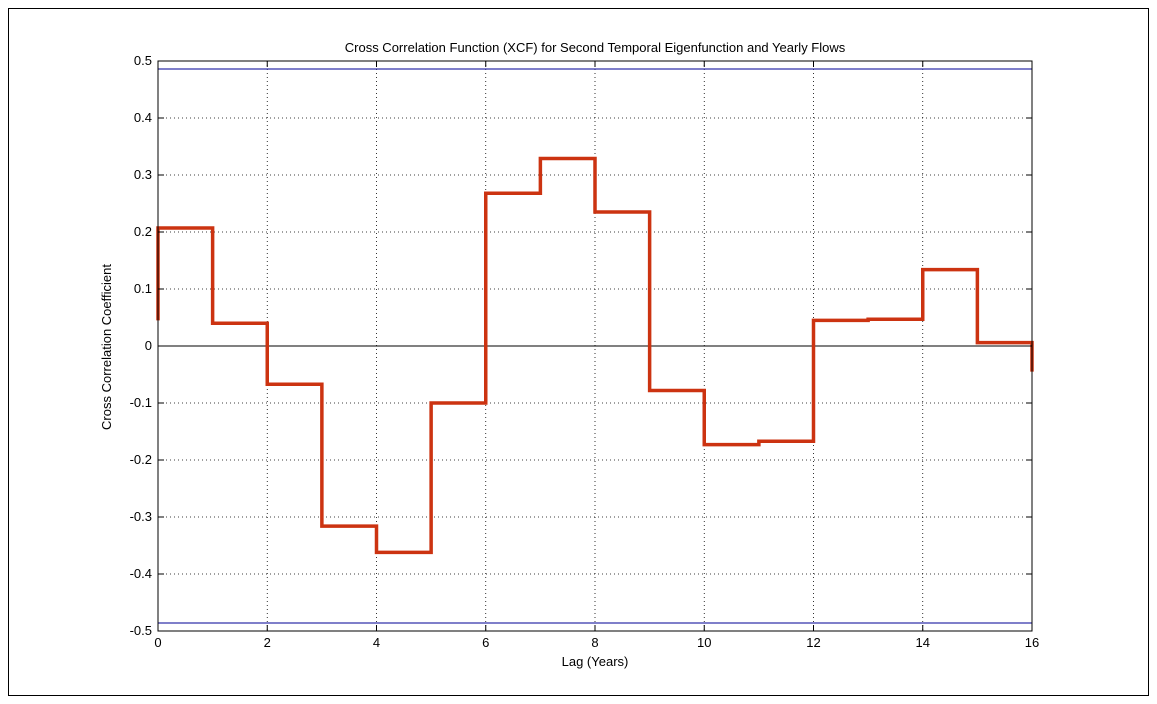 The width and height of the screenshot is (1157, 704). I want to click on y-tick-label: 0, so click(148, 345).